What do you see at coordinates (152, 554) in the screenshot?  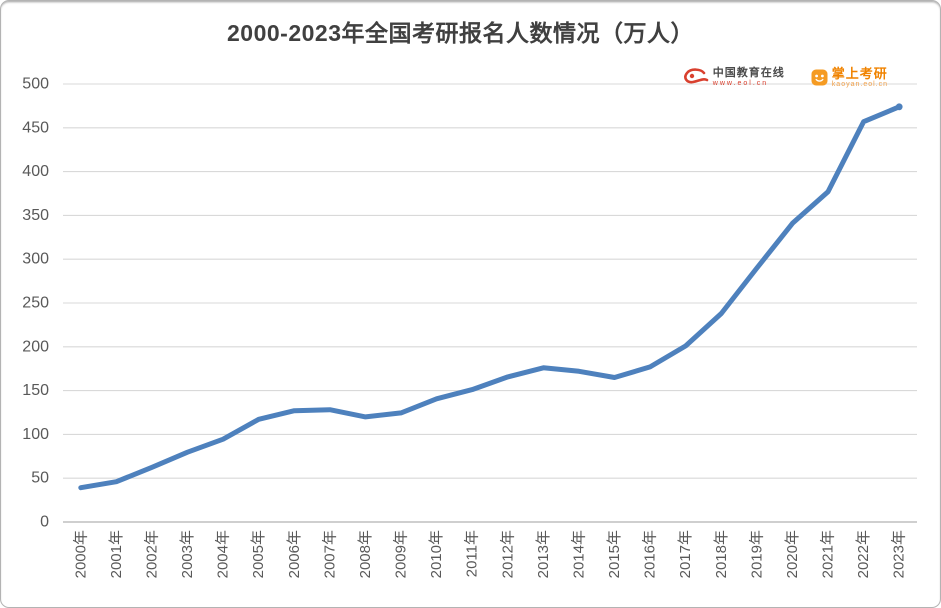 I see `x-tick-label: 2002年` at bounding box center [152, 554].